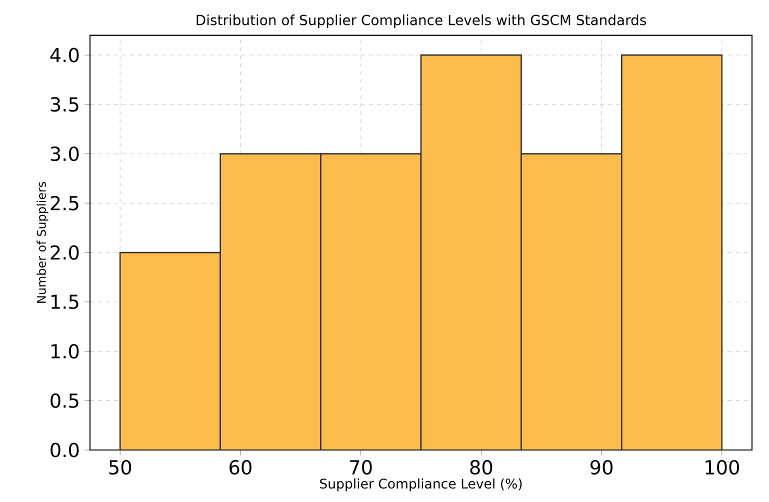 Image resolution: width=769 pixels, height=502 pixels. Describe the element at coordinates (64, 400) in the screenshot. I see `y-tick-label: 0.5` at that location.